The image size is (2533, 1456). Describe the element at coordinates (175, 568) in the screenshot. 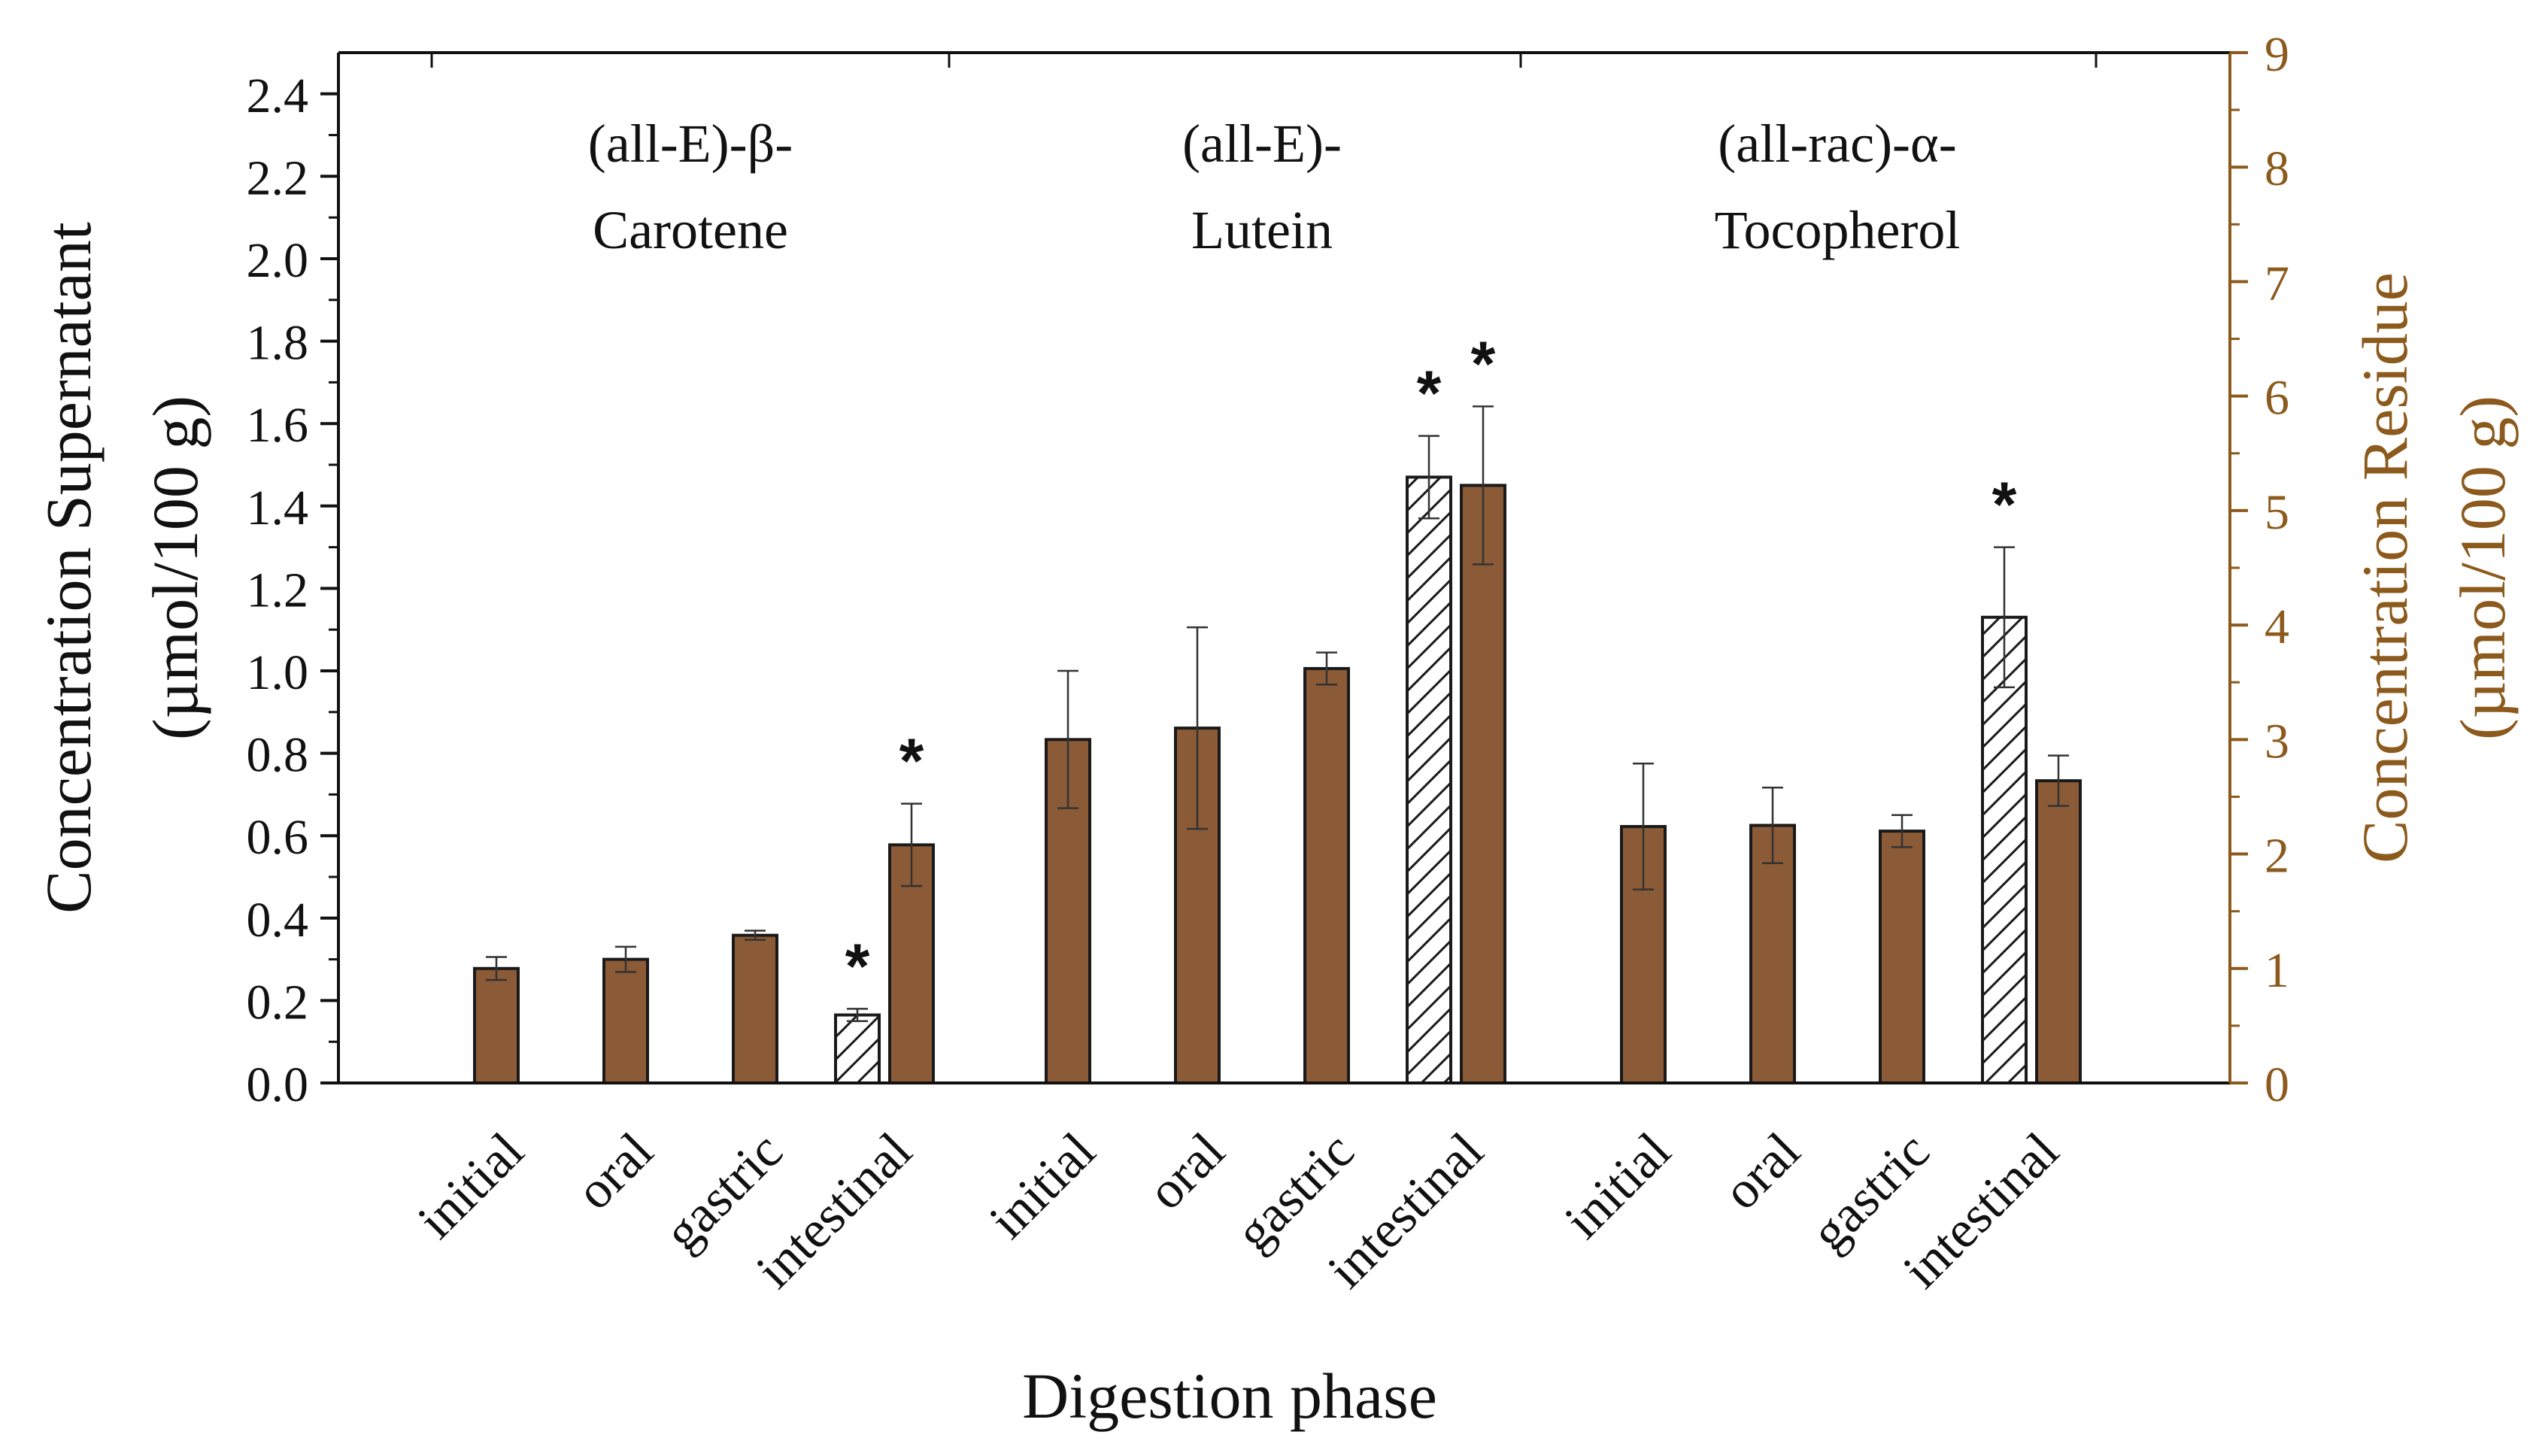

I see `left-axis-title-line2: (µmol/100 g)` at that location.